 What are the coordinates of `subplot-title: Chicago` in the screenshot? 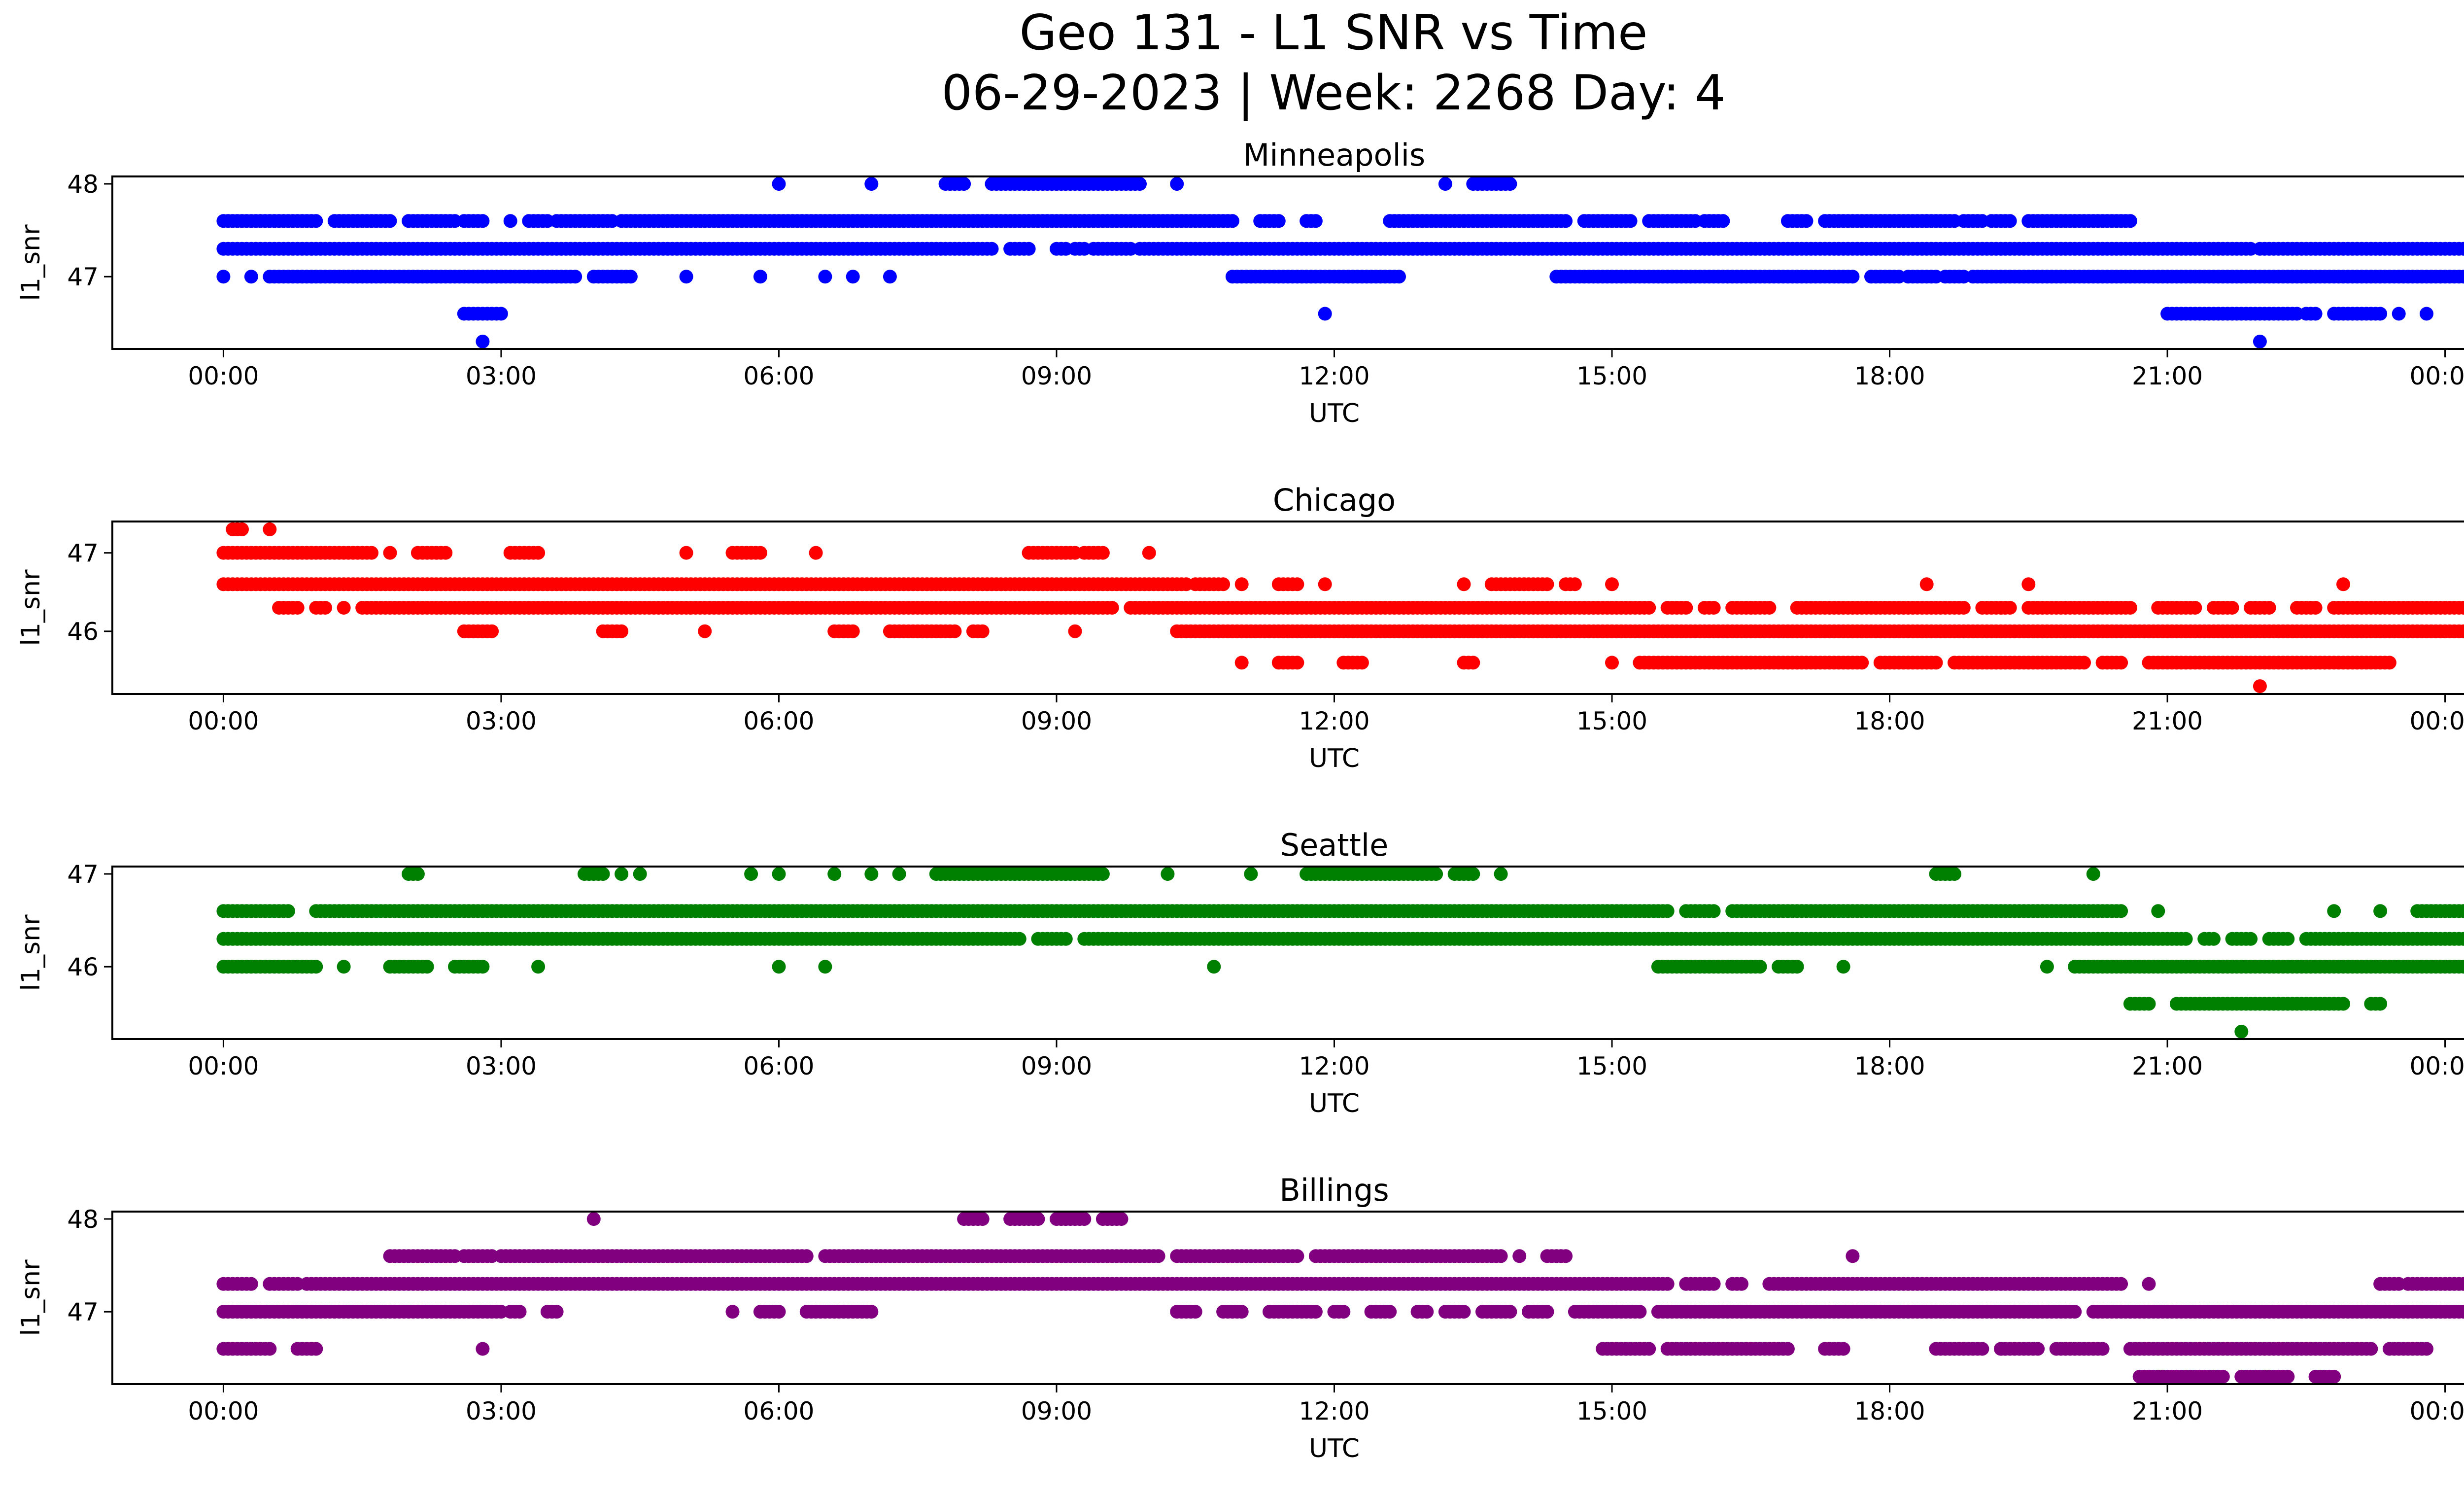 It's located at (1334, 500).